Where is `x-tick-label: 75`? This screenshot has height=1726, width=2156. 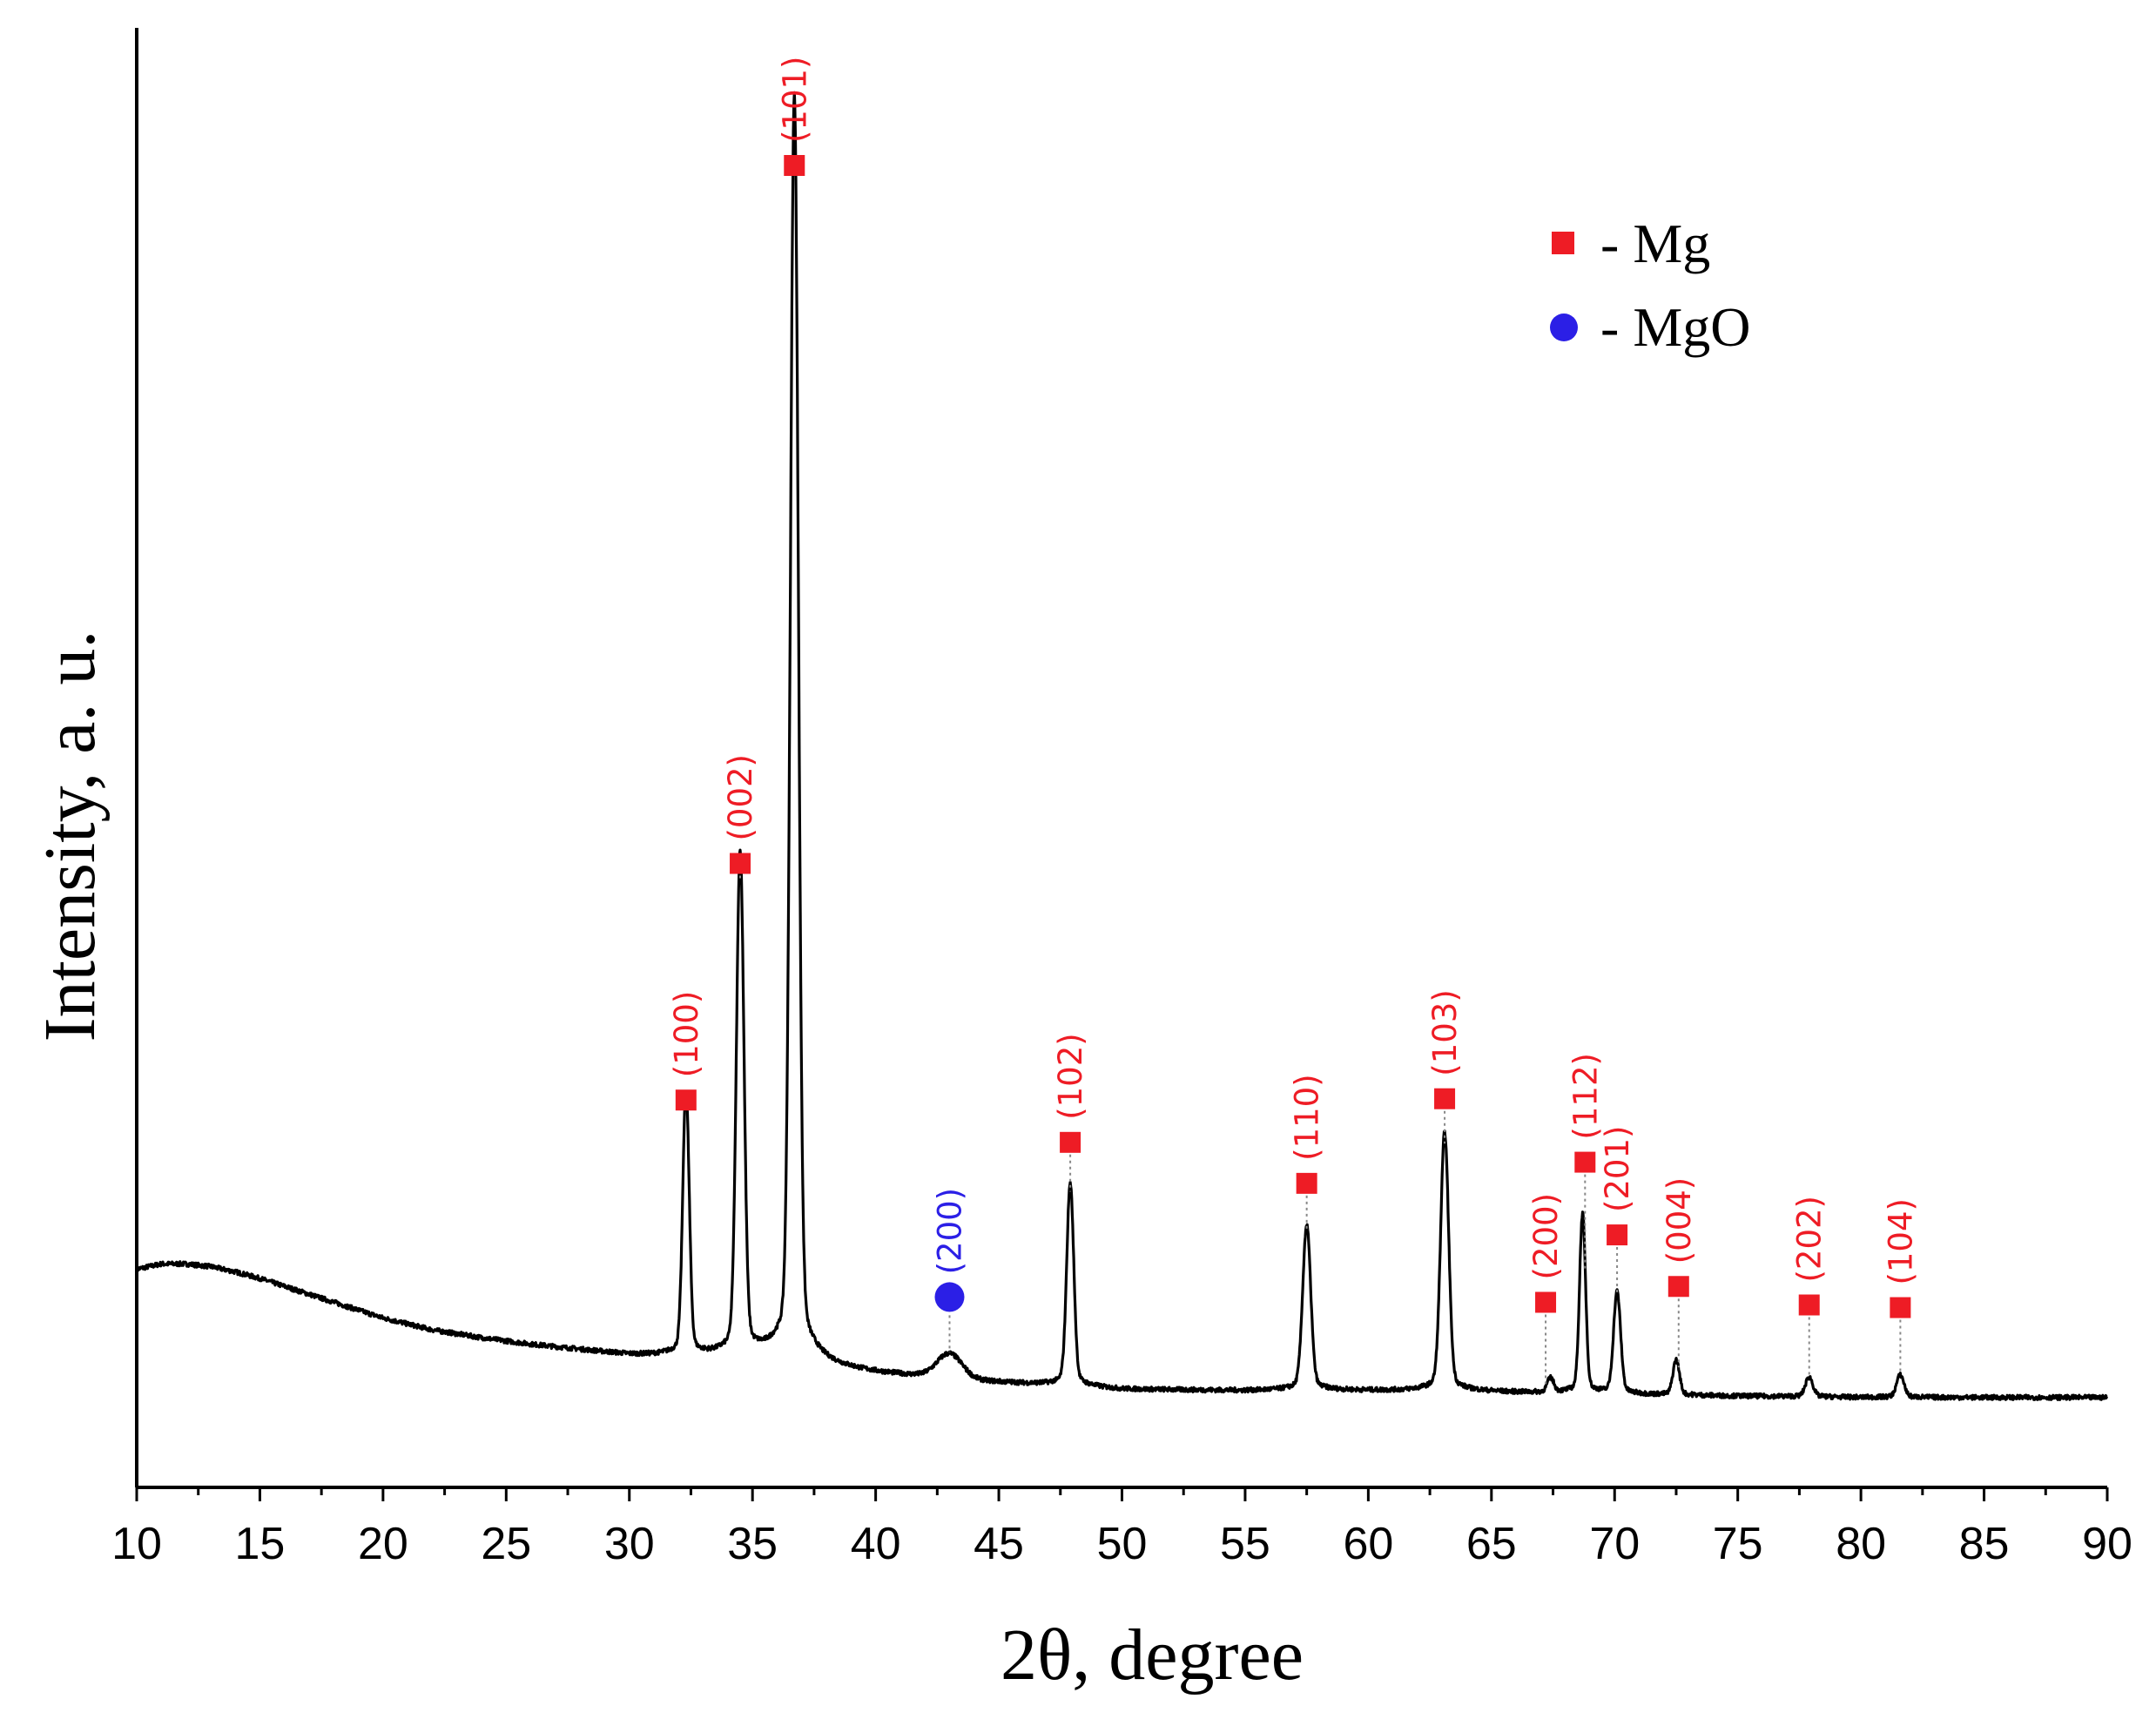 x-tick-label: 75 is located at coordinates (1738, 1544).